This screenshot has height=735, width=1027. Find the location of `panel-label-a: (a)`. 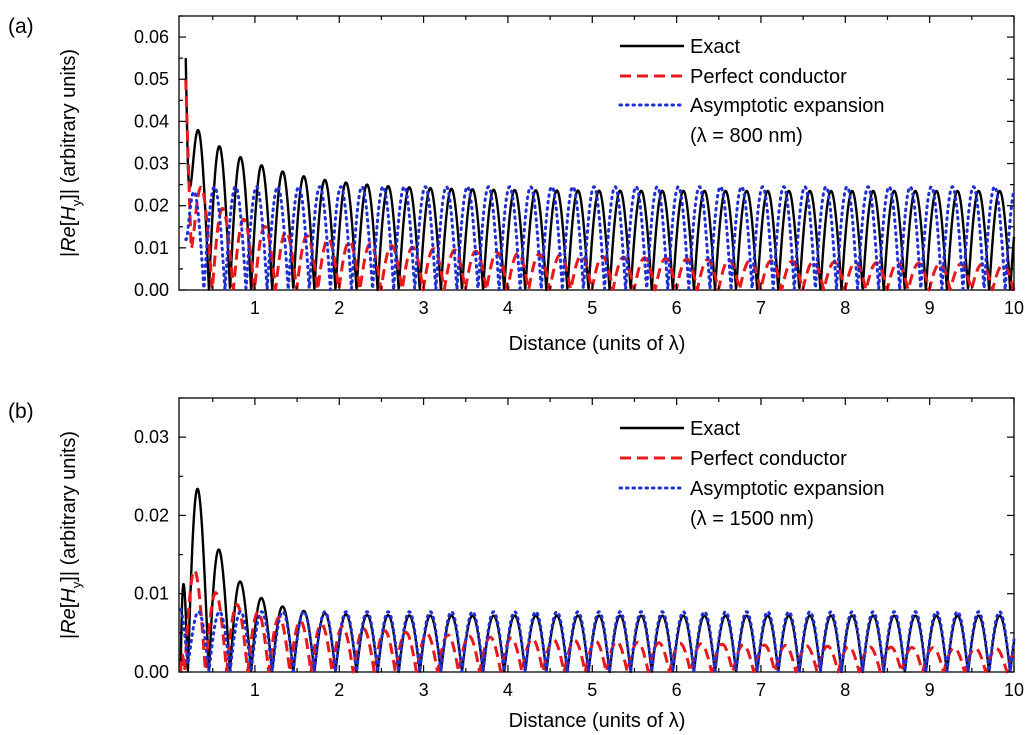

panel-label-a: (a) is located at coordinates (21, 26).